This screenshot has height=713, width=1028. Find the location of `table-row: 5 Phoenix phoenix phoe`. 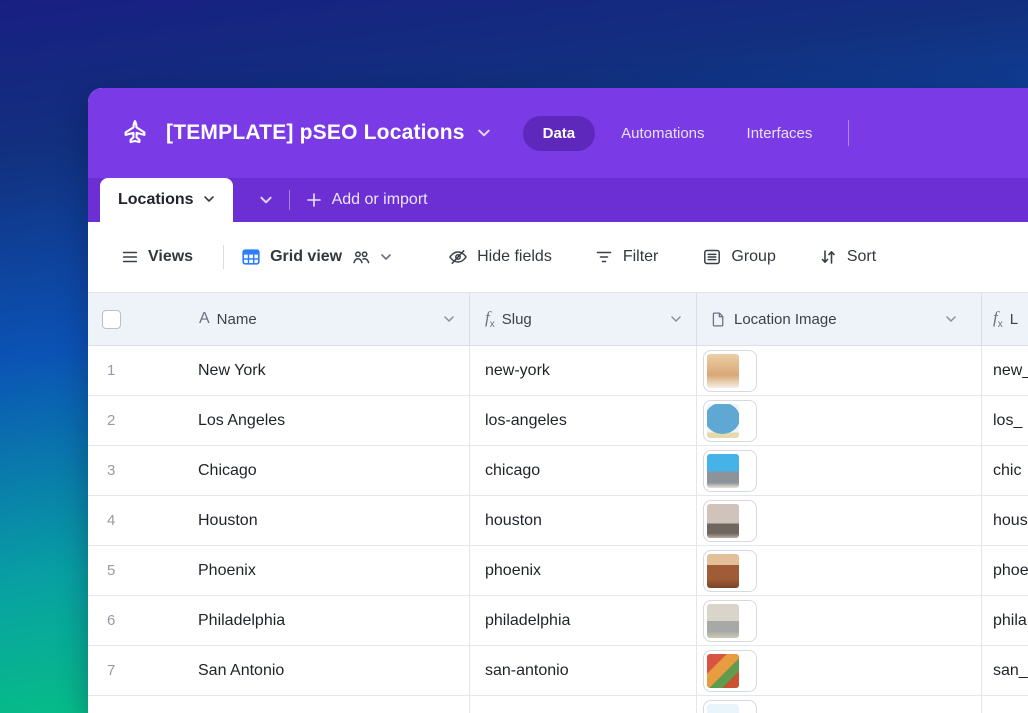

table-row: 5 Phoenix phoenix phoe is located at coordinates (558, 571).